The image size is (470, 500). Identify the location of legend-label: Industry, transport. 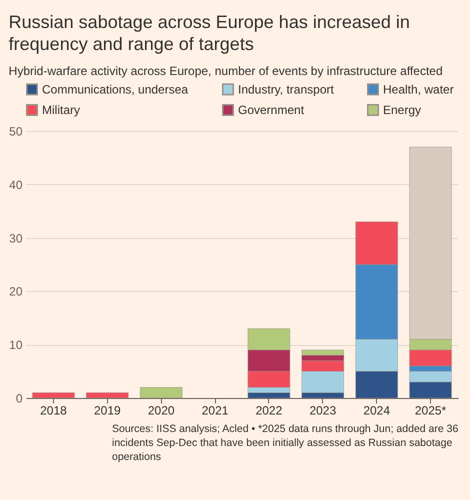
(286, 89).